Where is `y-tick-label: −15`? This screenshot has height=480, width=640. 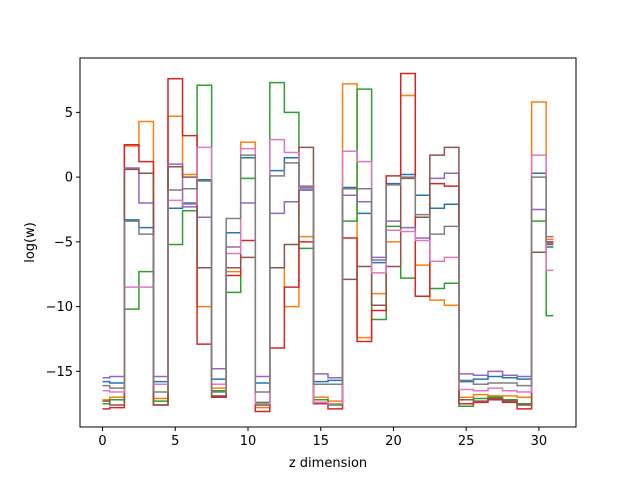
y-tick-label: −15 is located at coordinates (59, 372).